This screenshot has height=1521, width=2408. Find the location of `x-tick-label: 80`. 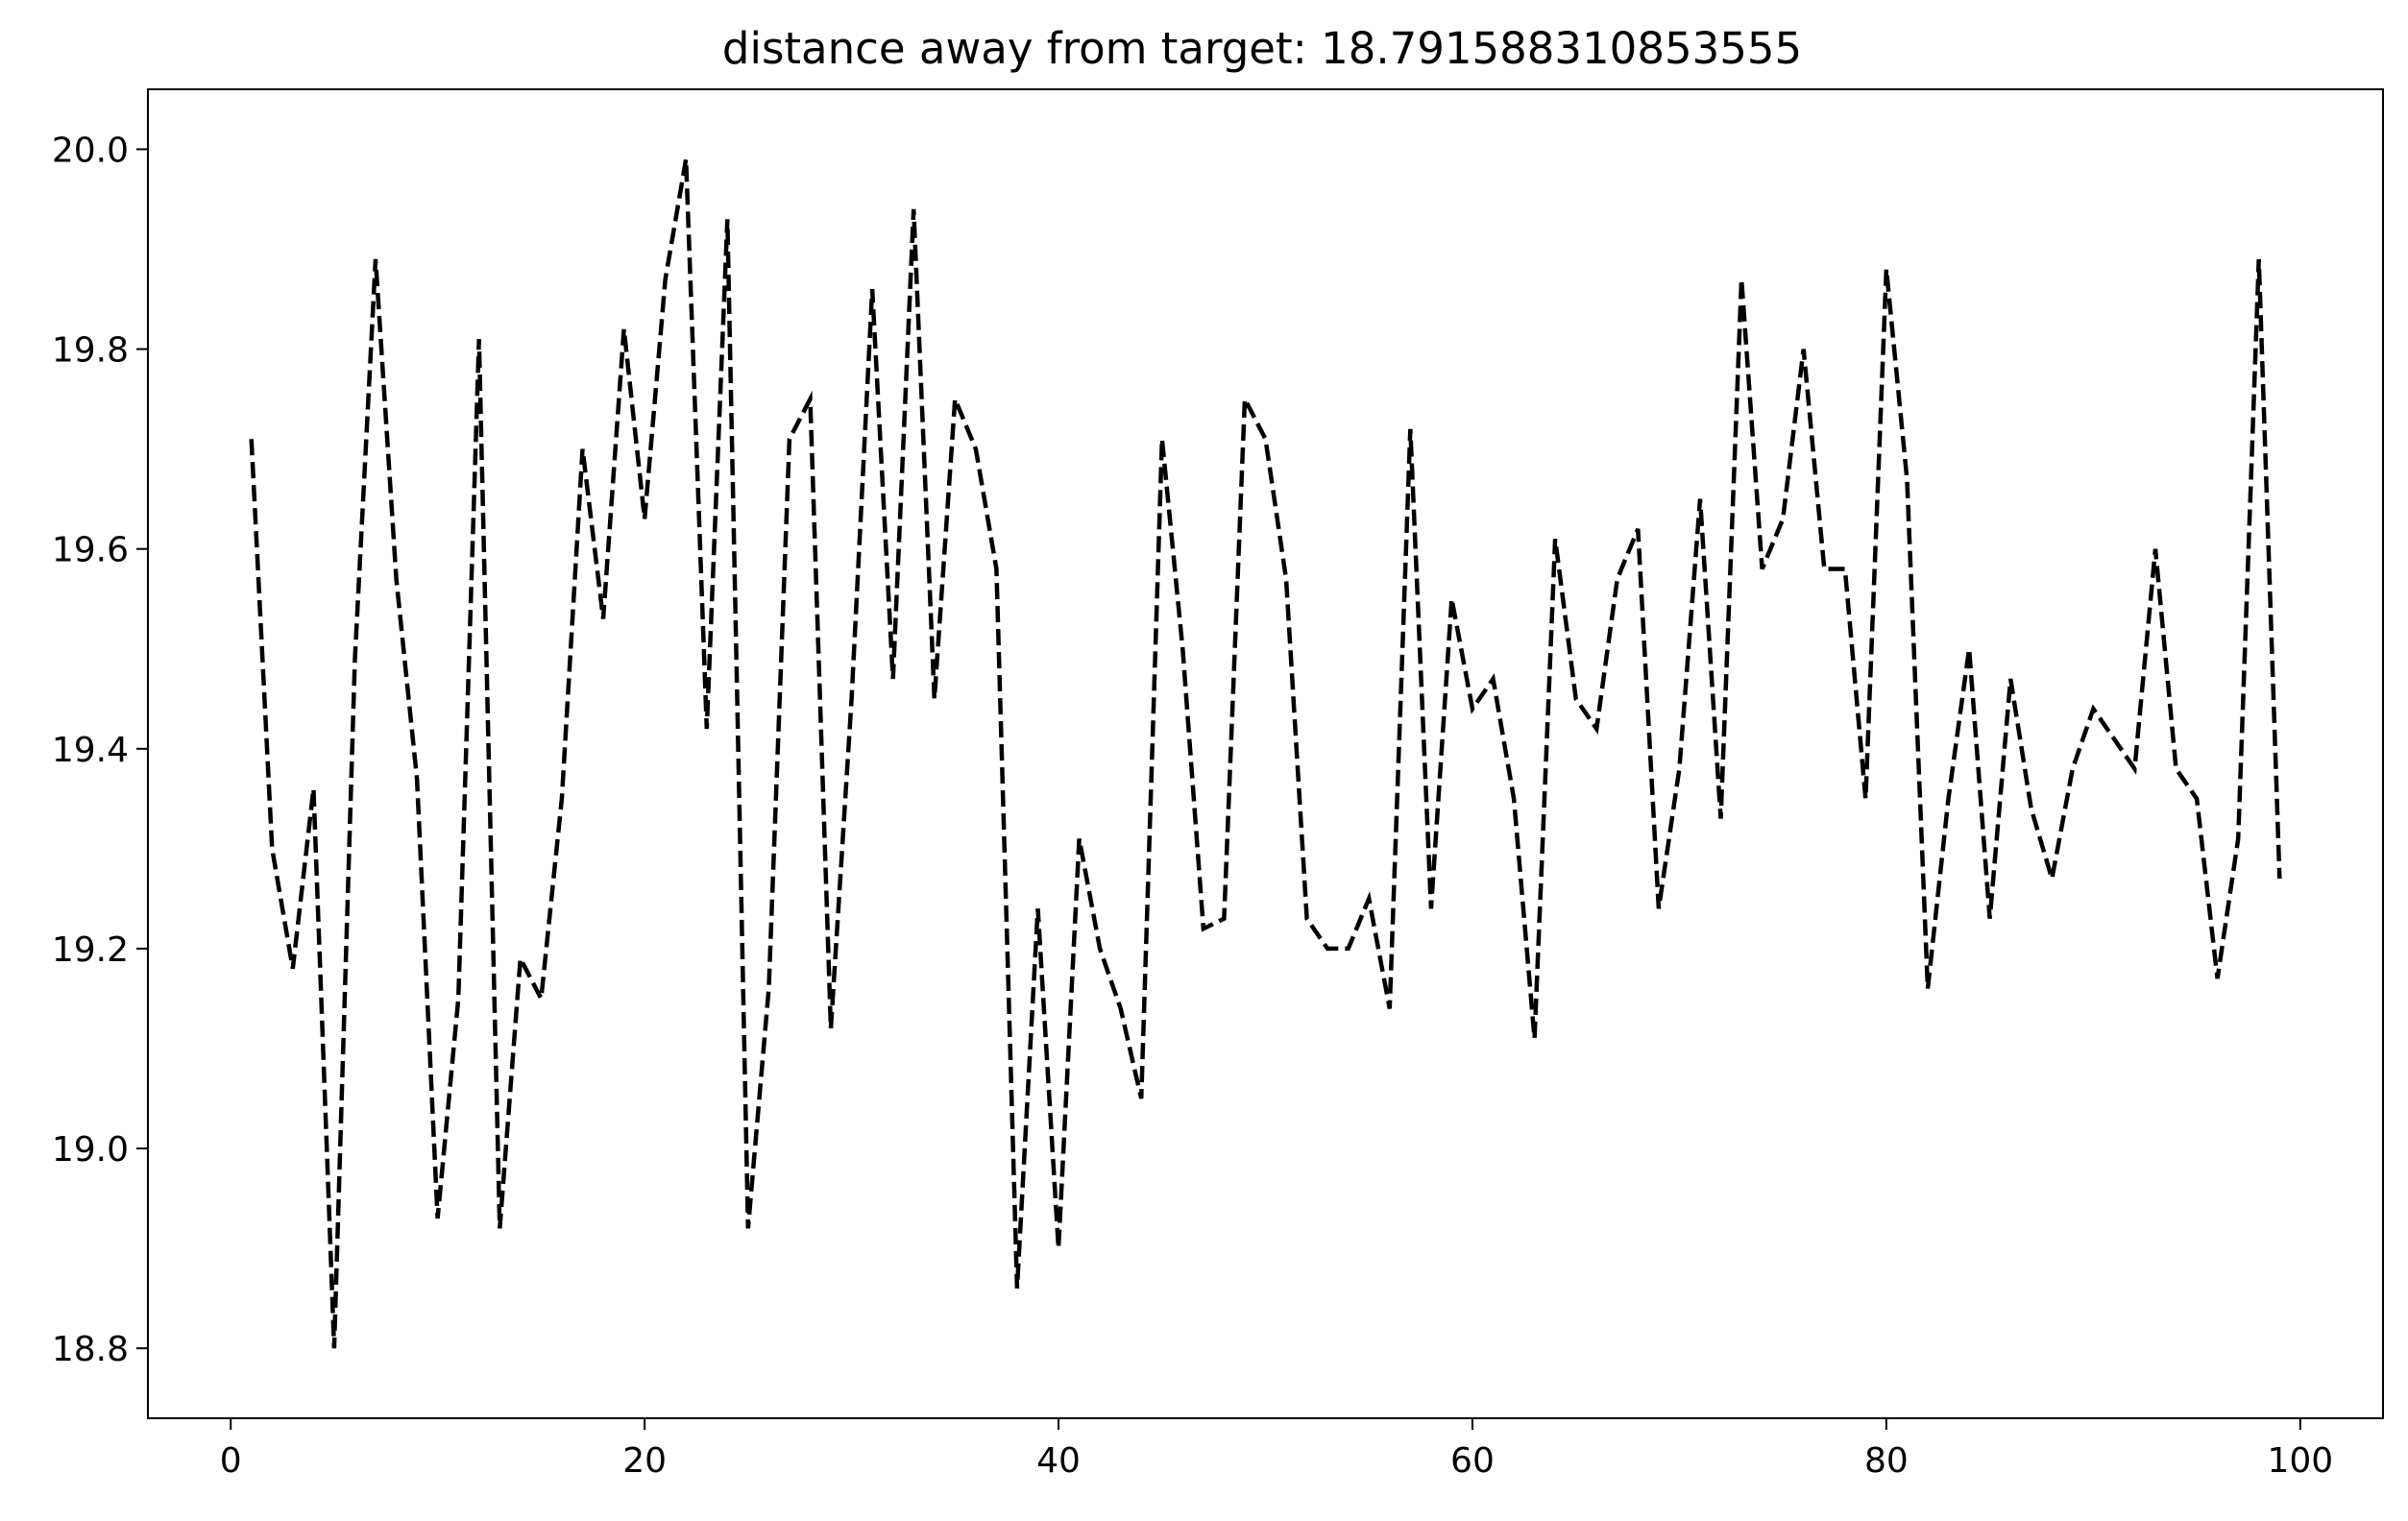

x-tick-label: 80 is located at coordinates (1886, 1461).